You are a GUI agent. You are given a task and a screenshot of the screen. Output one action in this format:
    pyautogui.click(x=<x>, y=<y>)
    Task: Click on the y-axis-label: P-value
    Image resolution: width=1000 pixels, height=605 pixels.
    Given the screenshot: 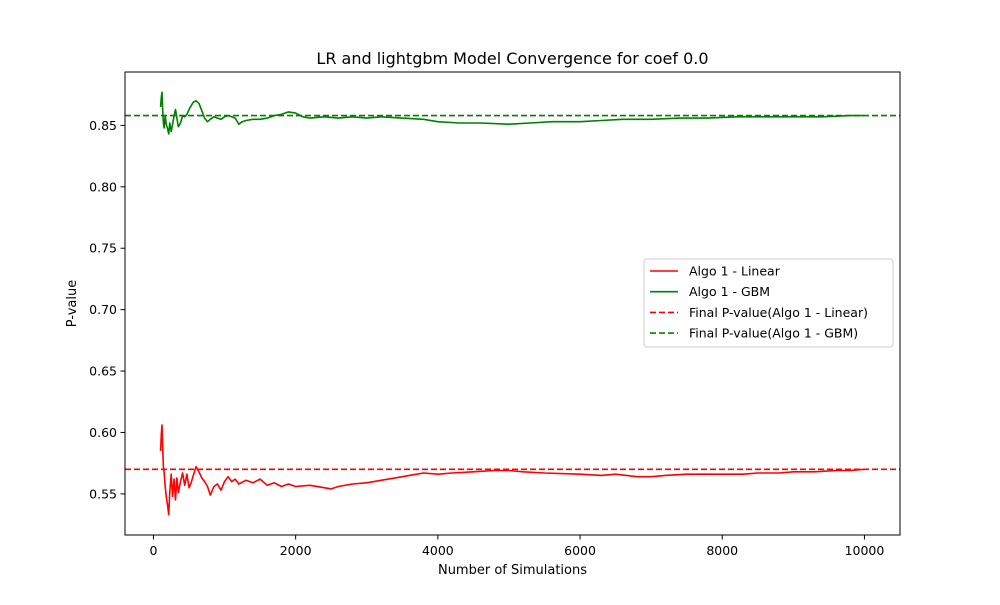 What is the action you would take?
    pyautogui.click(x=72, y=303)
    